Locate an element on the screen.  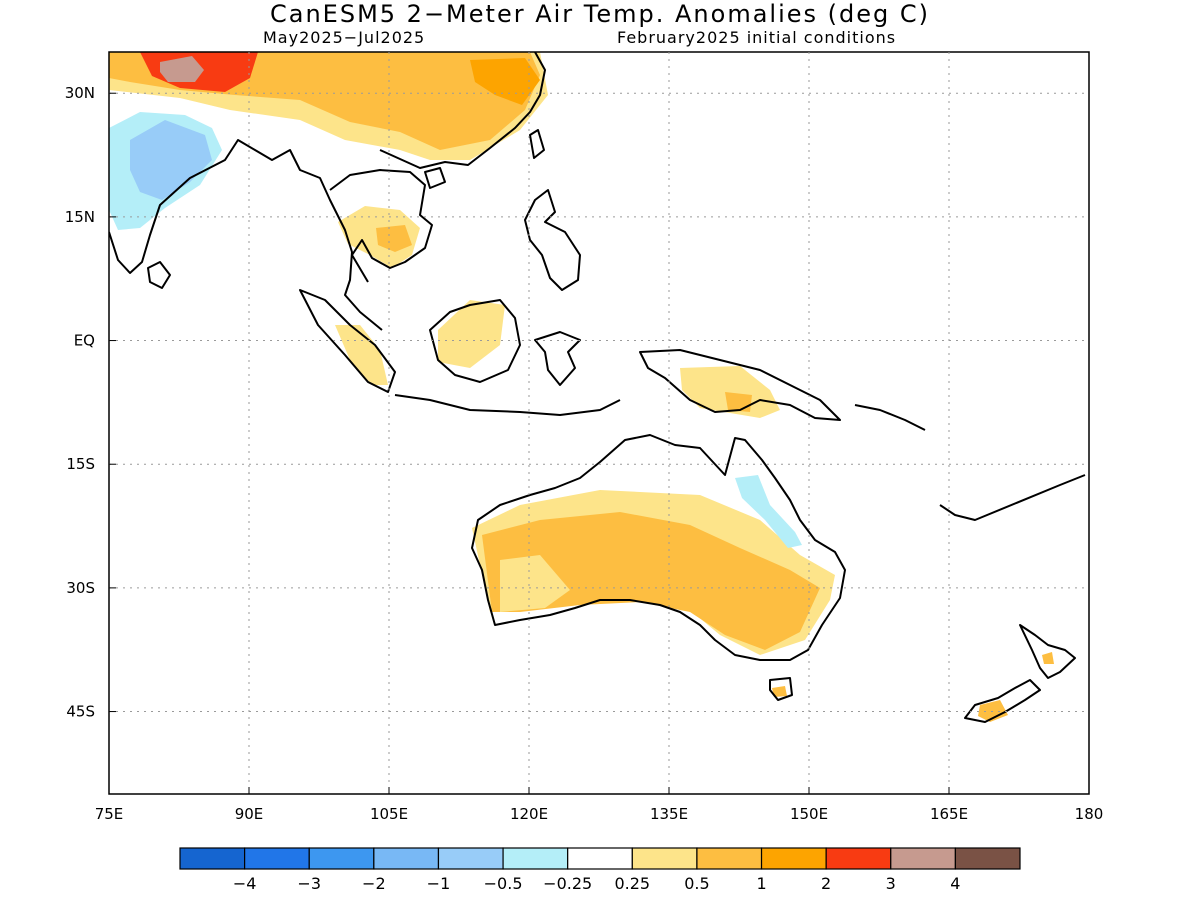
coastline-new-zealand-north is located at coordinates (1047, 651).